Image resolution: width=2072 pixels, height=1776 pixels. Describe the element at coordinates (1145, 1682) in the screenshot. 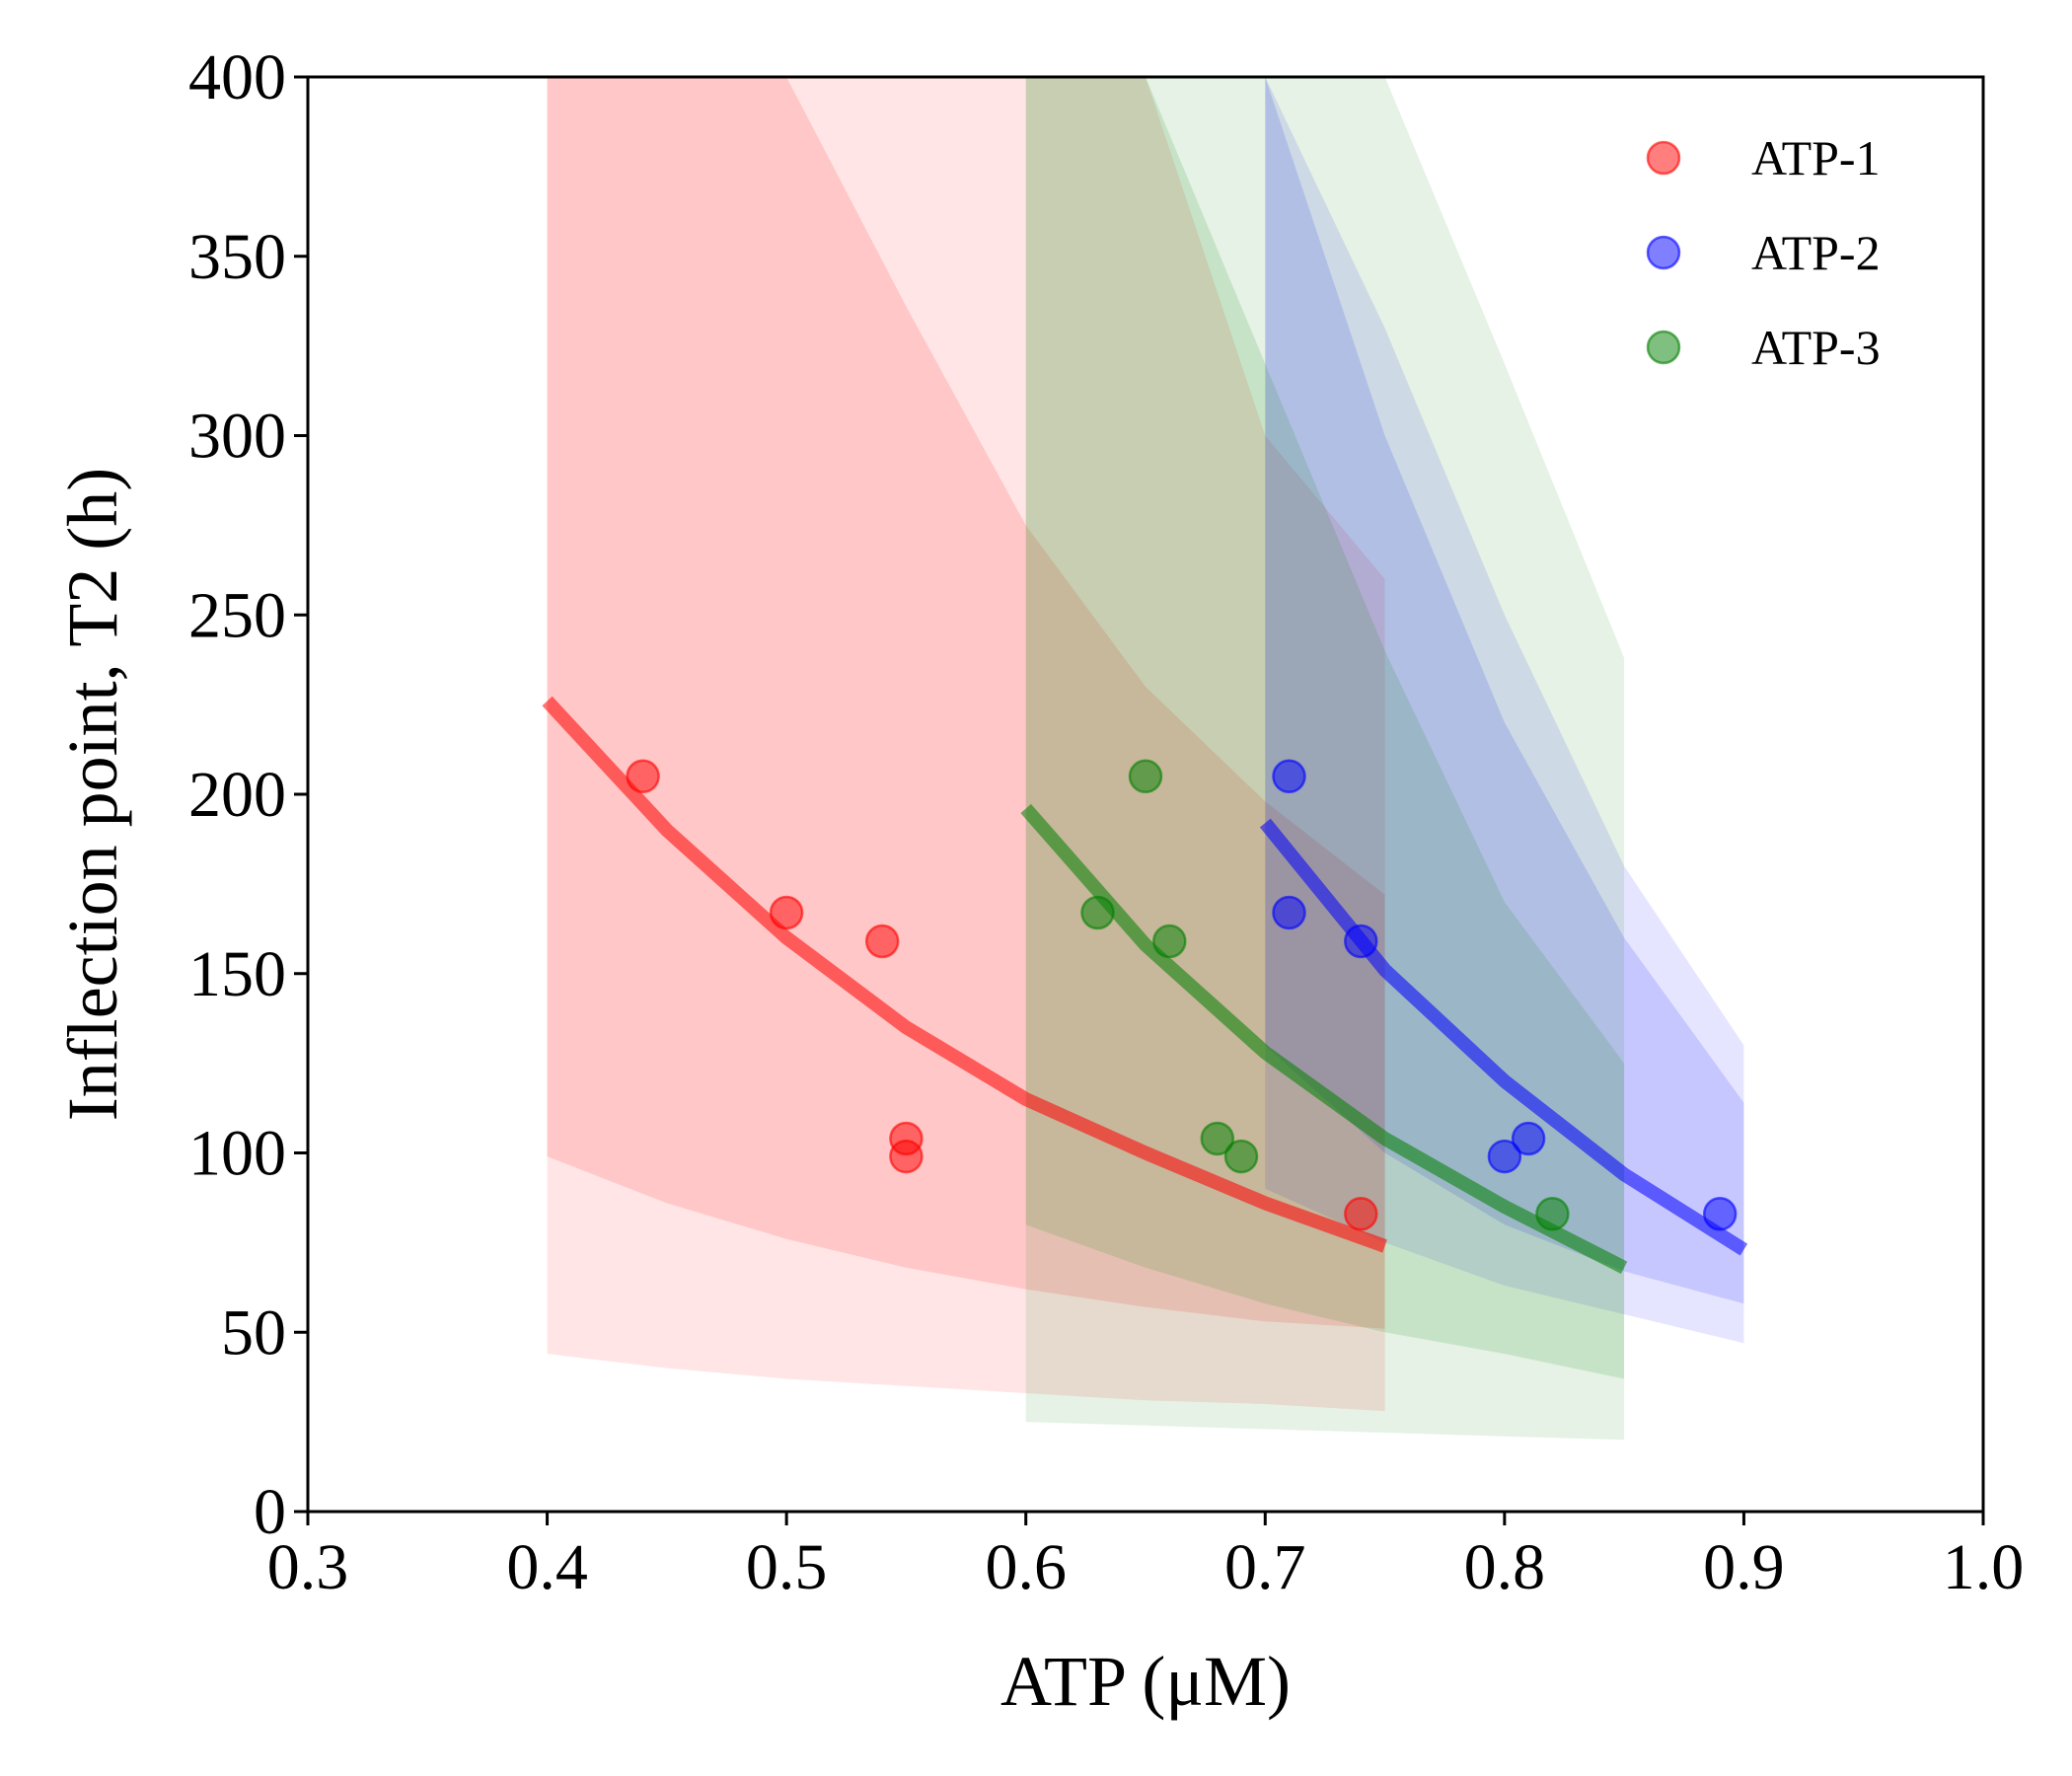

I see `x-axis-label: ATP (μM)` at that location.